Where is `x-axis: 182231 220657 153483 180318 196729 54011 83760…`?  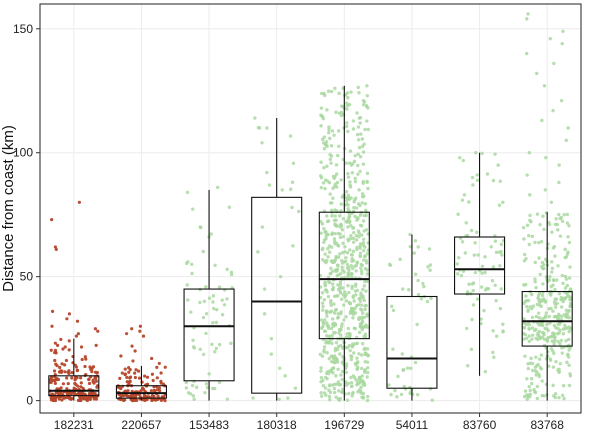
x-axis: 182231 220657 153483 180318 196729 54011 83760… is located at coordinates (309, 421).